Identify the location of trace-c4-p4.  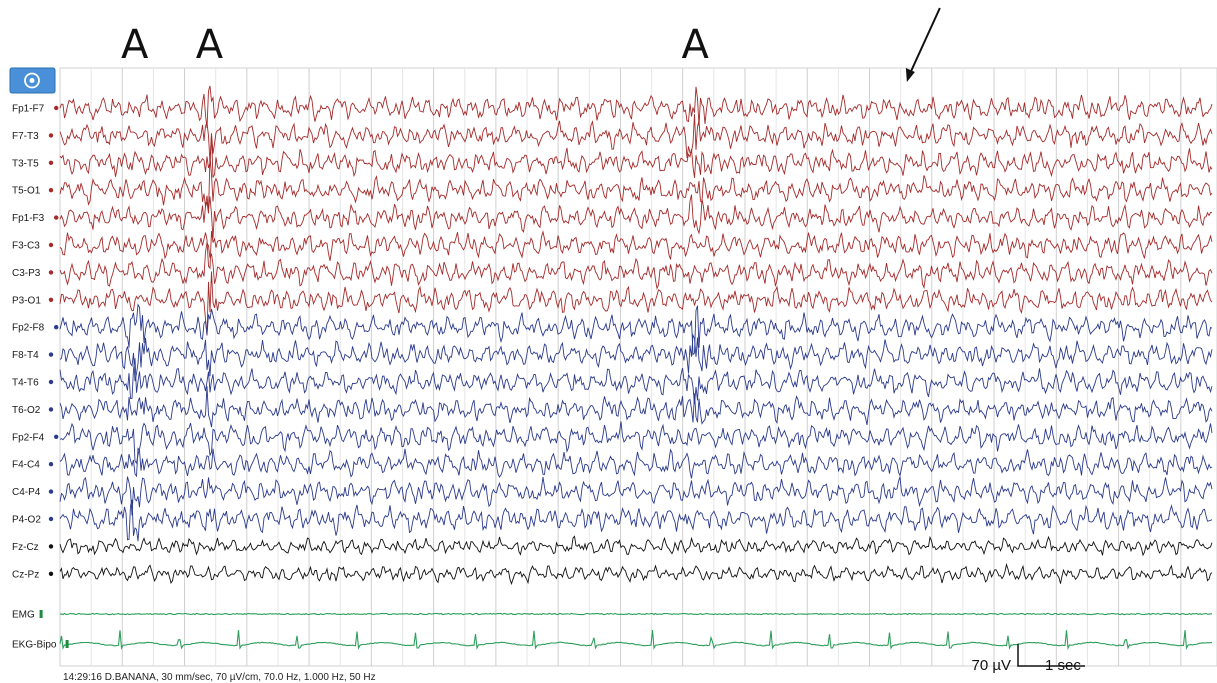
(636, 496).